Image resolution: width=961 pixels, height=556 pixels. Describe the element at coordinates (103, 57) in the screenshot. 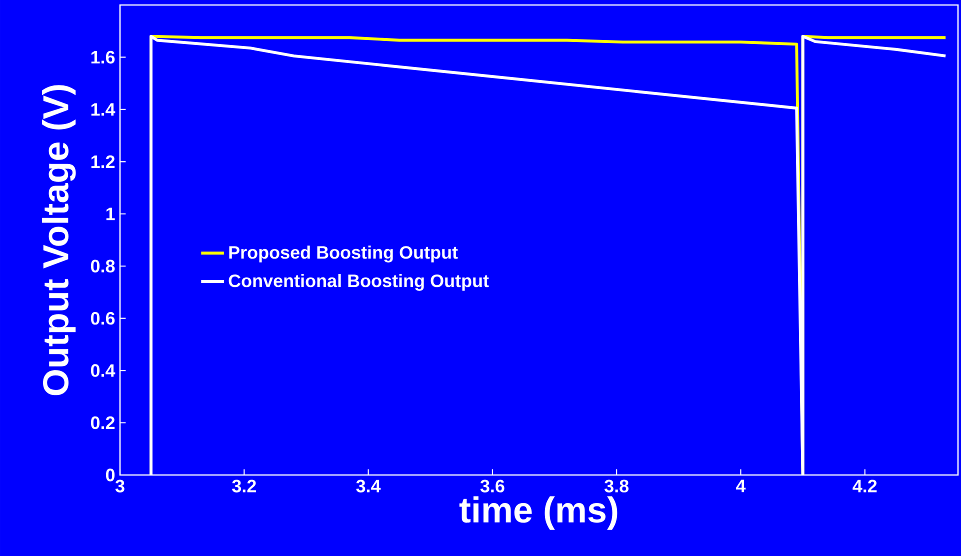

I see `y-tick-label: 1.6` at that location.